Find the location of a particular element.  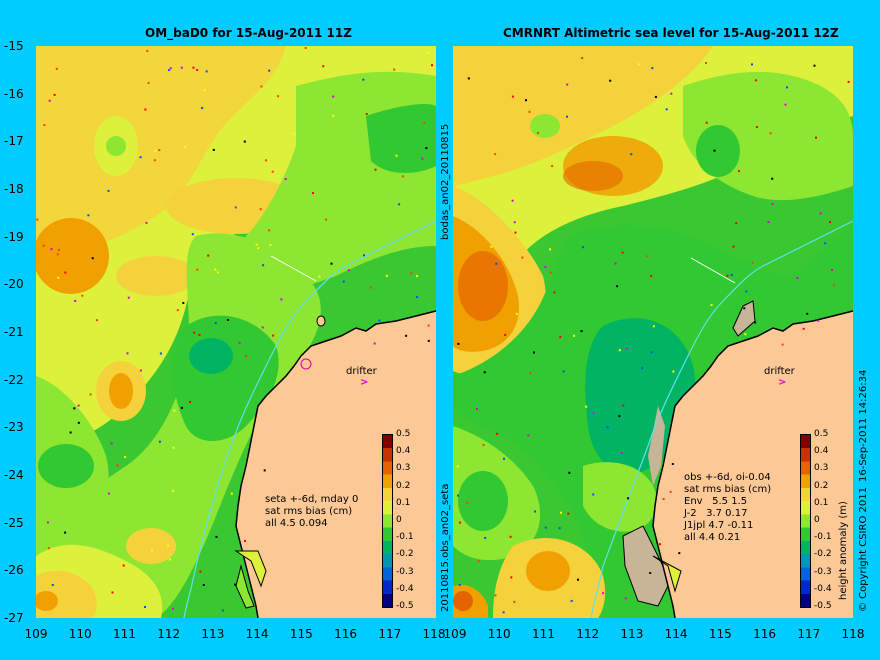

colorbar-tick-label: -0.3 is located at coordinates (823, 571).